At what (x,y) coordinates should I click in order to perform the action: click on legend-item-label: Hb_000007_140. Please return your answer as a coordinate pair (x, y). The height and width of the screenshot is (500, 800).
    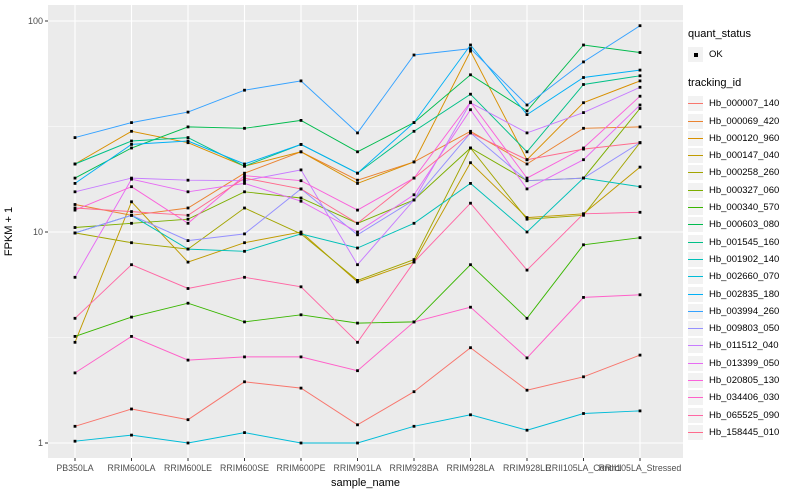
    Looking at the image, I should click on (744, 104).